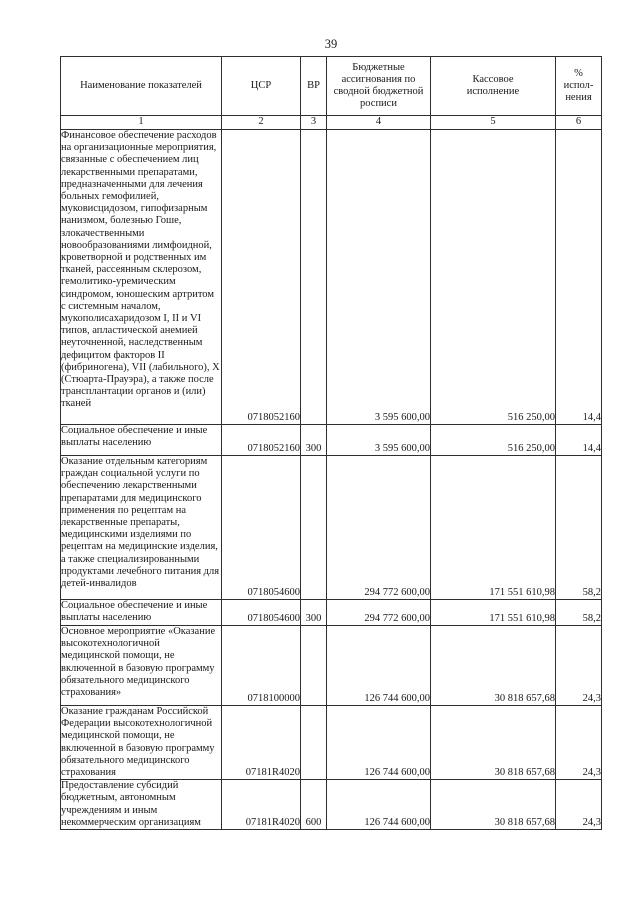 The height and width of the screenshot is (905, 640). What do you see at coordinates (493, 86) in the screenshot?
I see `col-header-cash: Кассовое исполнение` at bounding box center [493, 86].